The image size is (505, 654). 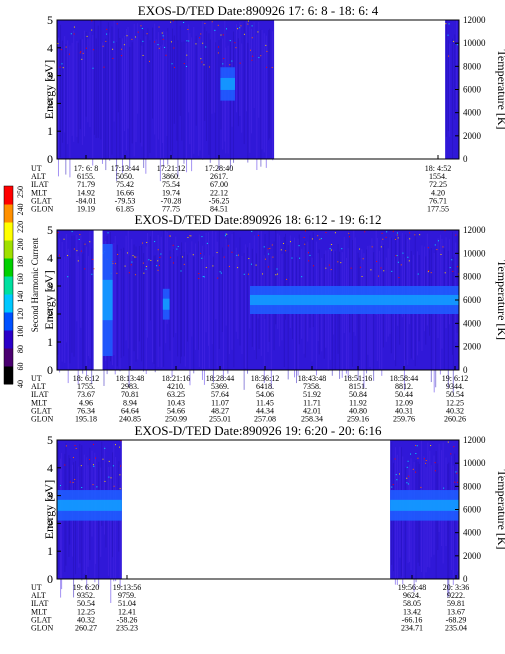 I want to click on orbit-cell: 18:58:44, so click(x=404, y=378).